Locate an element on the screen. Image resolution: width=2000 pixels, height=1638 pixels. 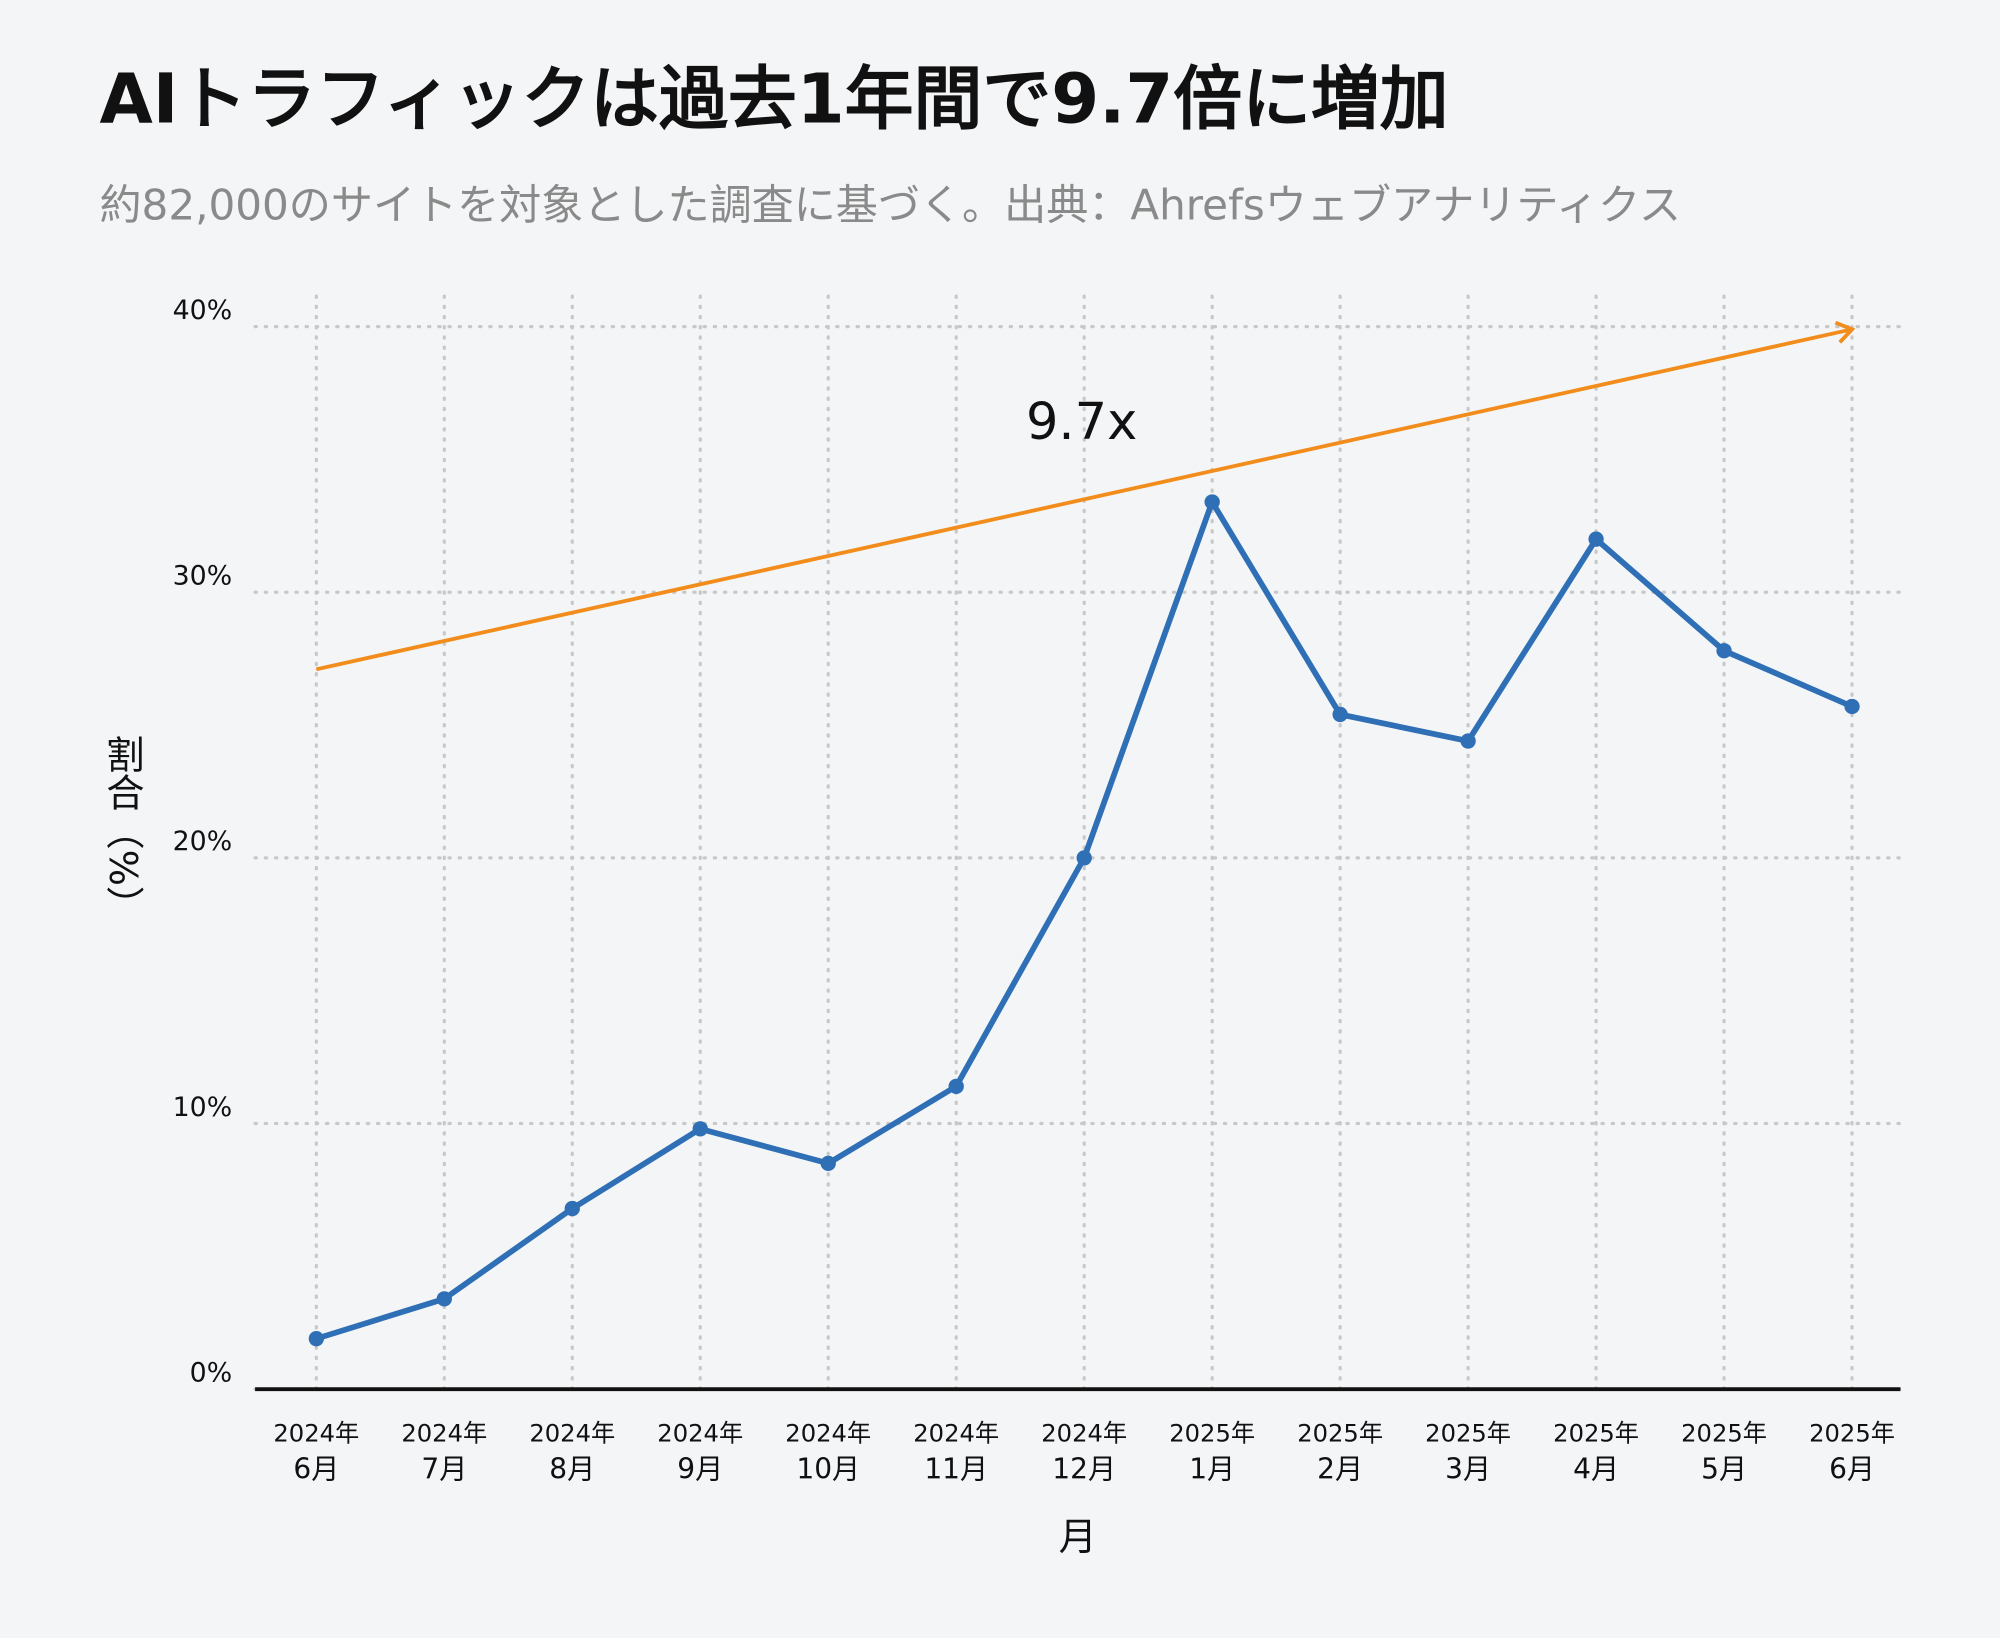
y-tick-label: 0% is located at coordinates (211, 1373).